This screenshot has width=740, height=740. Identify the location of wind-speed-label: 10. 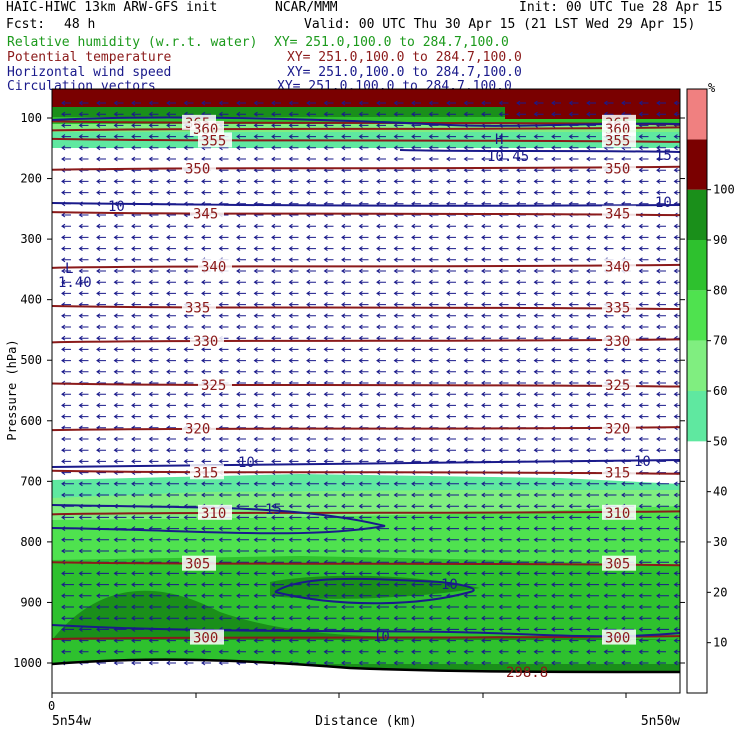
(381, 637).